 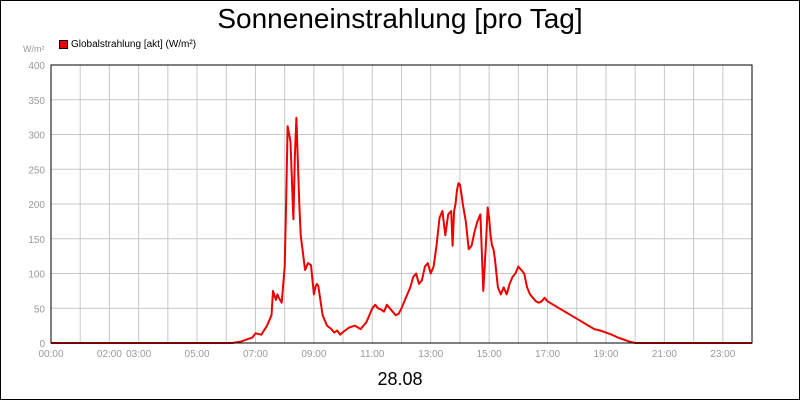 I want to click on y-tick-label: 50, so click(x=40, y=309).